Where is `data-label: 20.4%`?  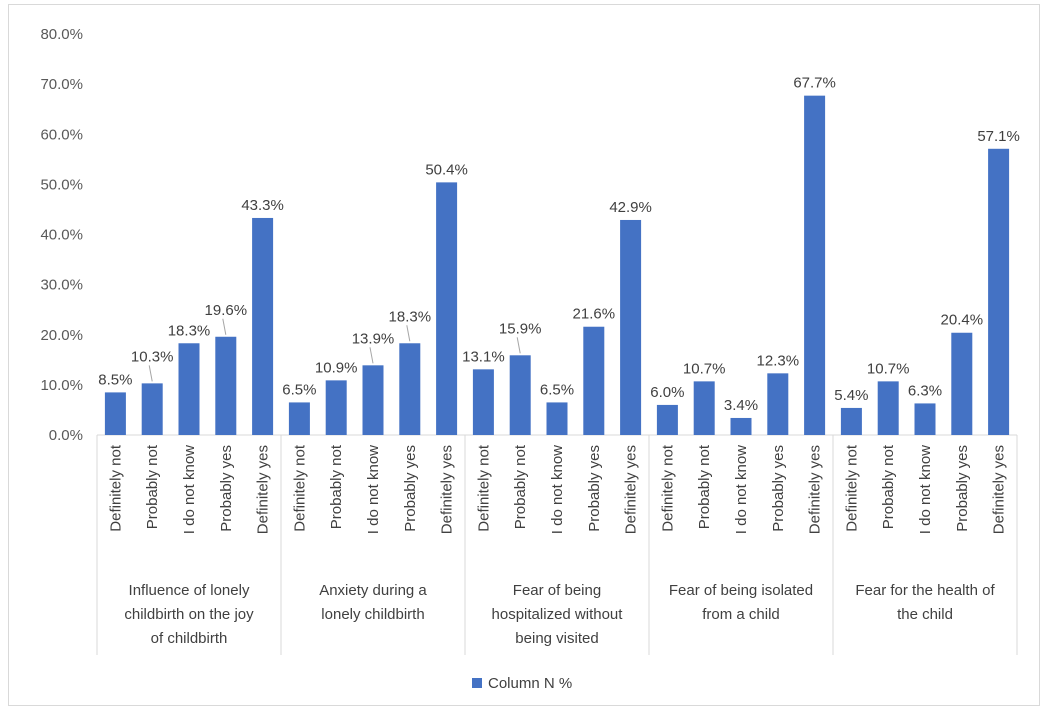
data-label: 20.4% is located at coordinates (962, 320).